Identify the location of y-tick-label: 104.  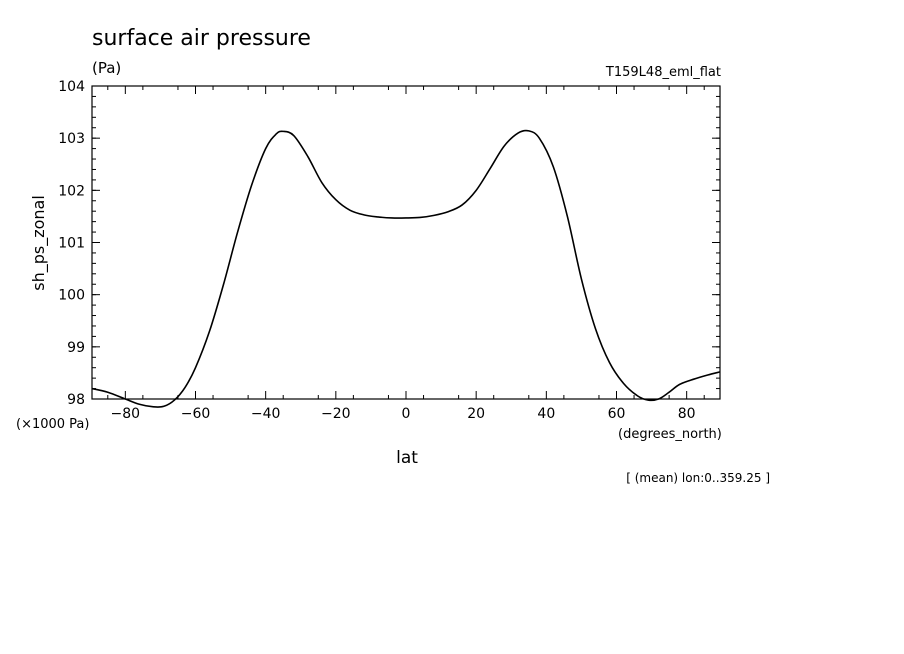
(71, 87).